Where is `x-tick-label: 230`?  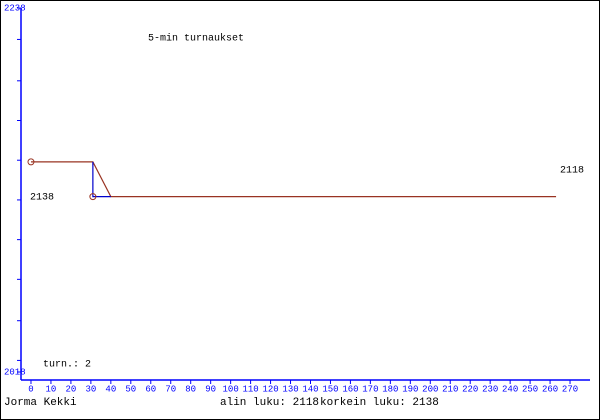 x-tick-label: 230 is located at coordinates (490, 389).